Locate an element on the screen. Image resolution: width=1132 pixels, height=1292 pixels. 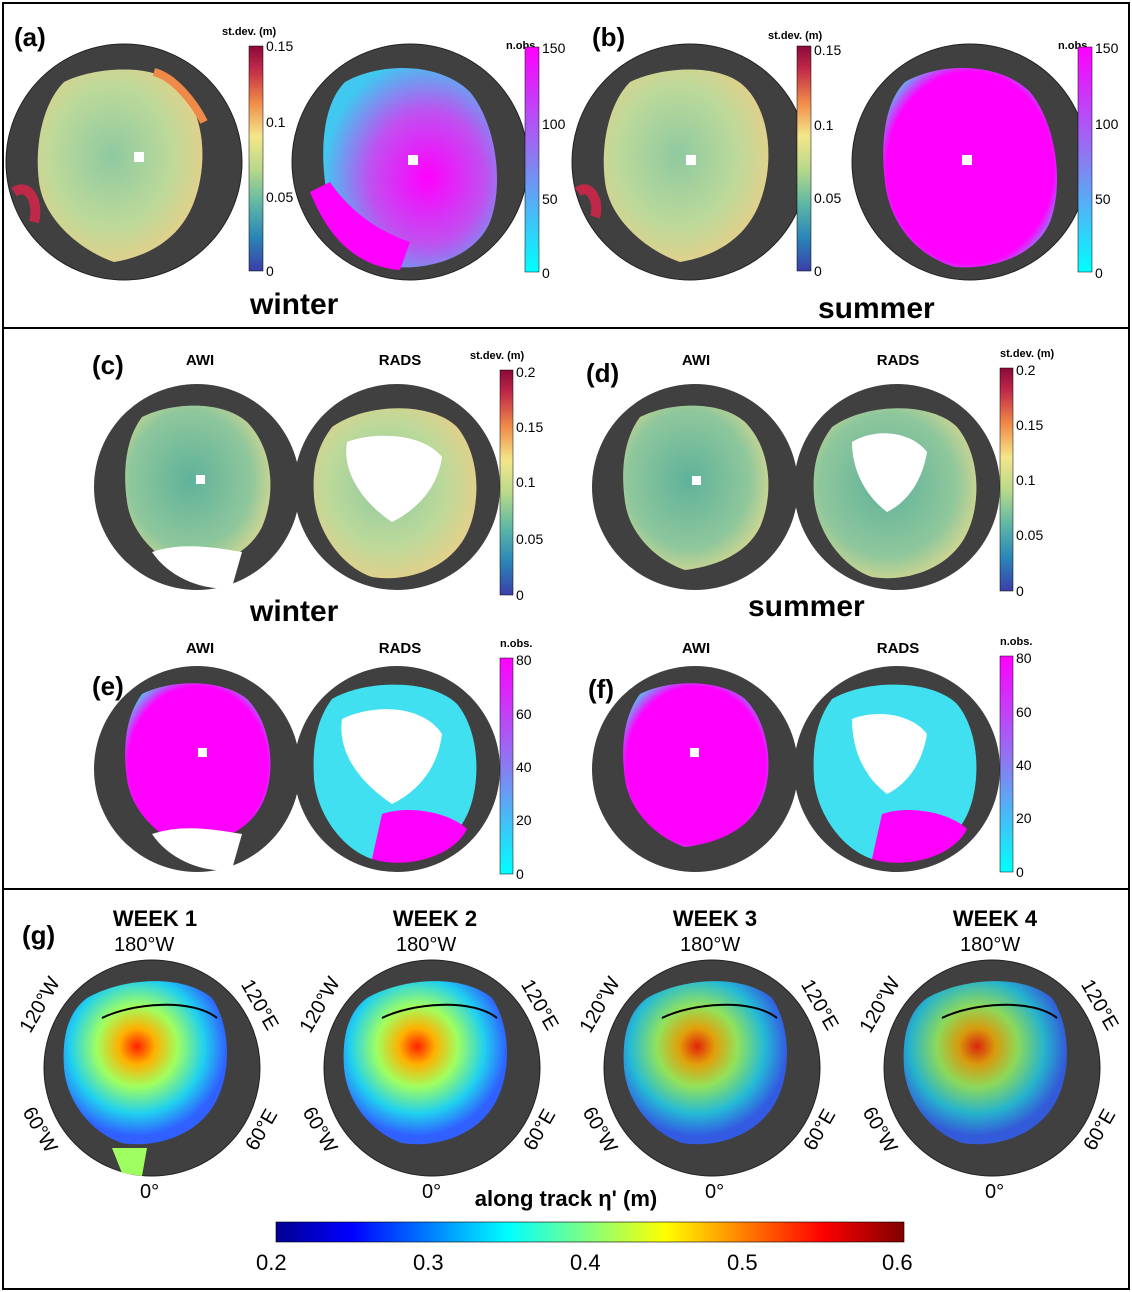
map-title-e-awi: AWI is located at coordinates (200, 648).